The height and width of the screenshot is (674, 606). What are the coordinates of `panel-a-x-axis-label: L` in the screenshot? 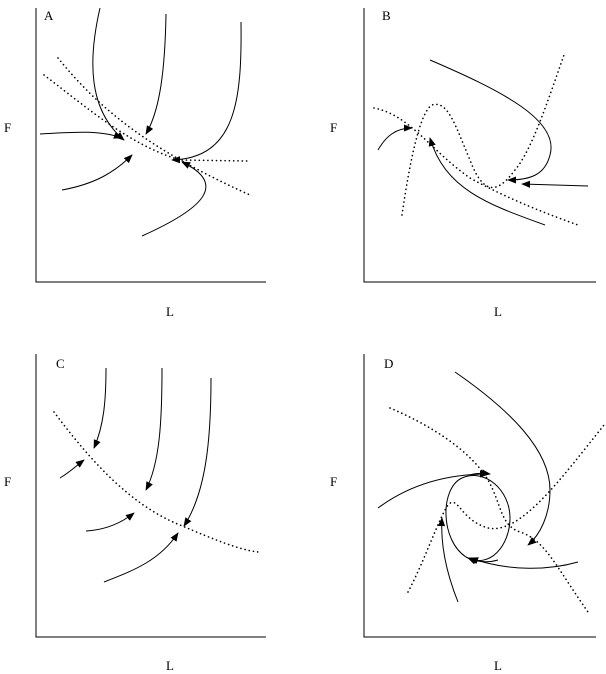 It's located at (170, 311).